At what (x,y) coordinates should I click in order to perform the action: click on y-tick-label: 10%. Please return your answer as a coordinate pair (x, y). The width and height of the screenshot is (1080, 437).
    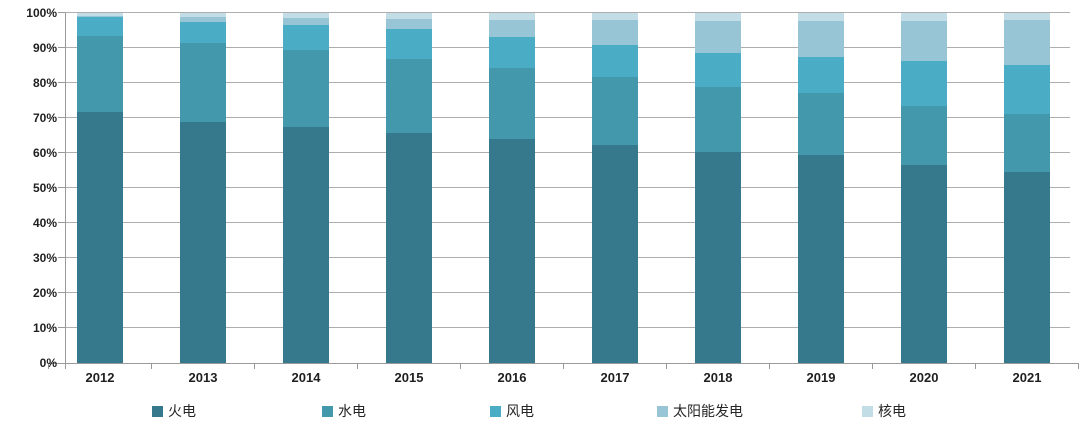
    Looking at the image, I should click on (44, 327).